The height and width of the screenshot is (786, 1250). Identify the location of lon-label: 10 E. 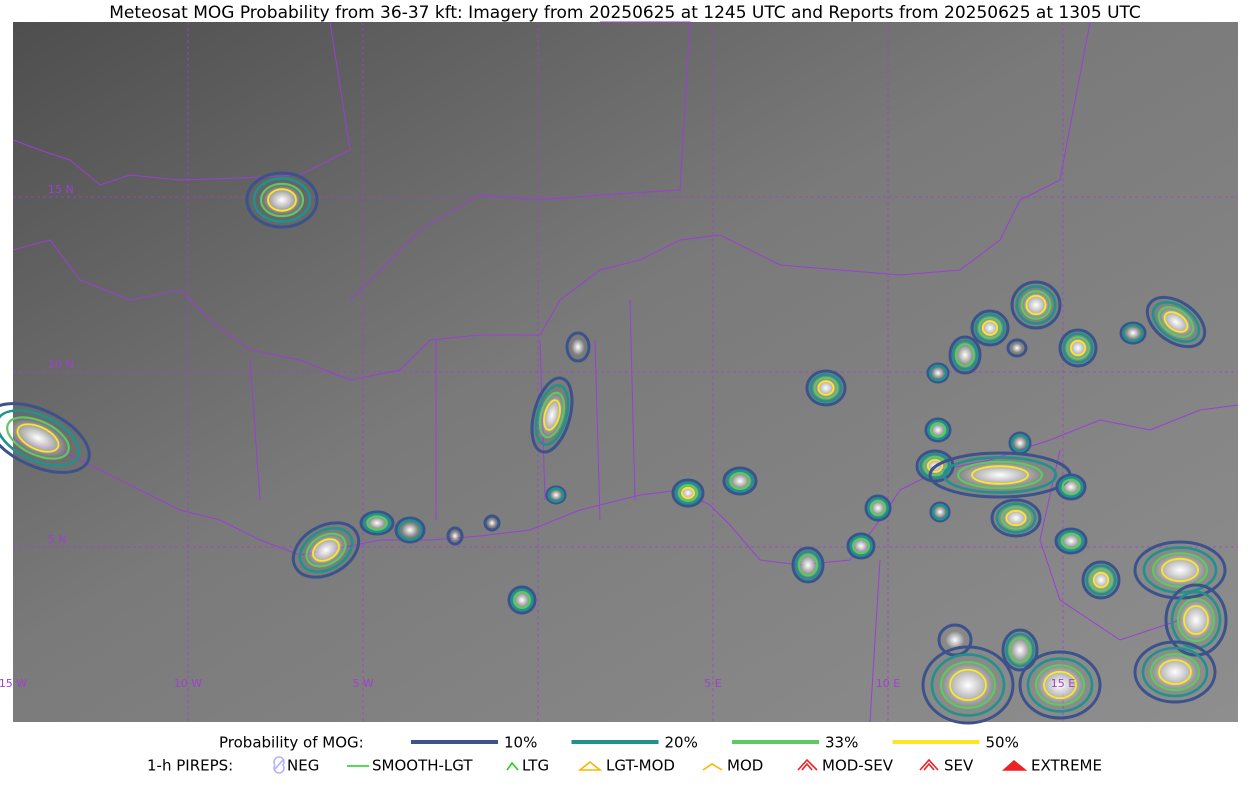
(888, 683).